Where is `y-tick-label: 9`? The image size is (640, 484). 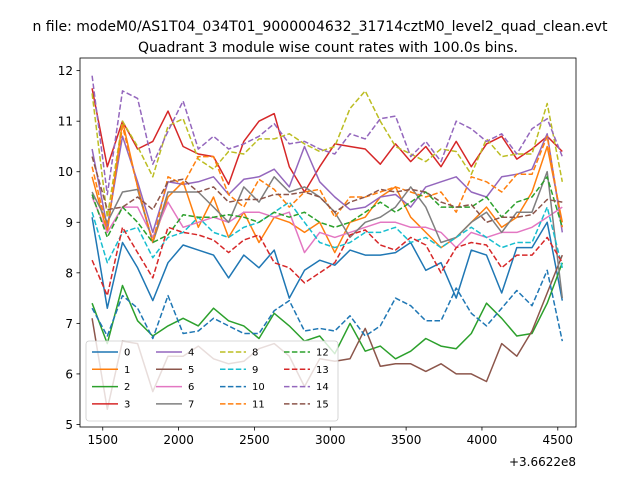
y-tick-label: 9 is located at coordinates (69, 223).